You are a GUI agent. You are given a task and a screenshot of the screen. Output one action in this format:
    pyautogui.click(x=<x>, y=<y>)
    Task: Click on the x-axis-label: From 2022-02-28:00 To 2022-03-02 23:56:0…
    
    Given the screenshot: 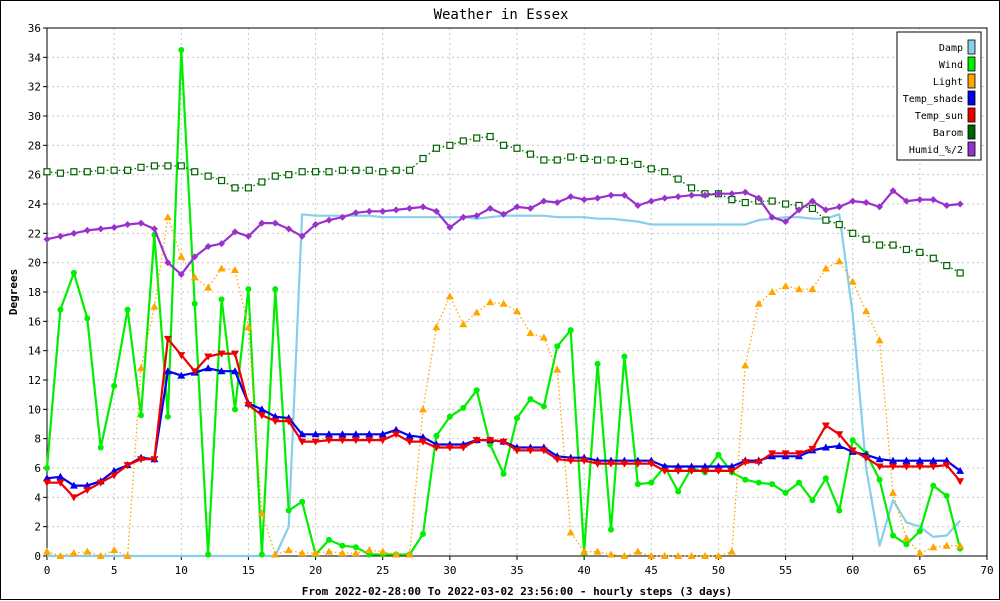 What is the action you would take?
    pyautogui.click(x=517, y=591)
    